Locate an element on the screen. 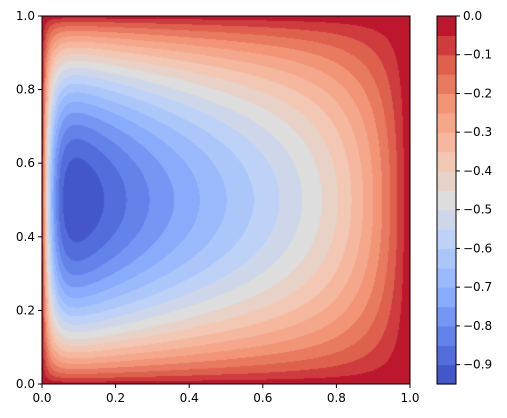 The height and width of the screenshot is (418, 507). colorbar-tick-label: −0.9 is located at coordinates (477, 365).